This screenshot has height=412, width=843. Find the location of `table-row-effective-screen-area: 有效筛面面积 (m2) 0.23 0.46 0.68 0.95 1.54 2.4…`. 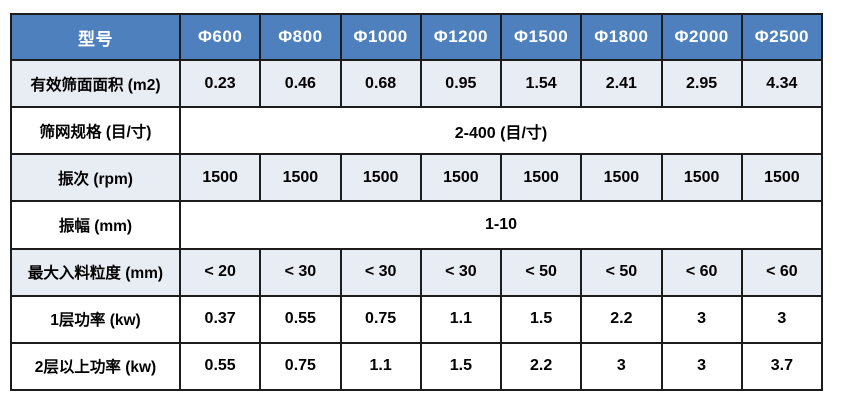

table-row-effective-screen-area: 有效筛面面积 (m2) 0.23 0.46 0.68 0.95 1.54 2.4… is located at coordinates (417, 84).